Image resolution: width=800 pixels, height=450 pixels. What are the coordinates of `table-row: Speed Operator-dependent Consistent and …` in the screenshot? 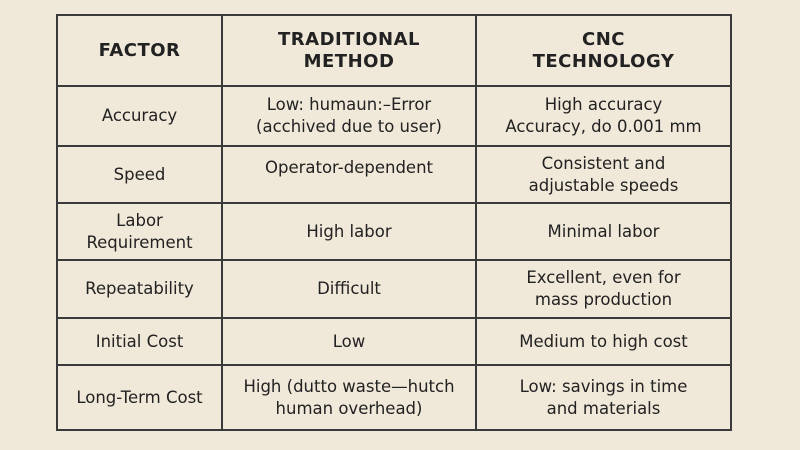 It's located at (394, 174).